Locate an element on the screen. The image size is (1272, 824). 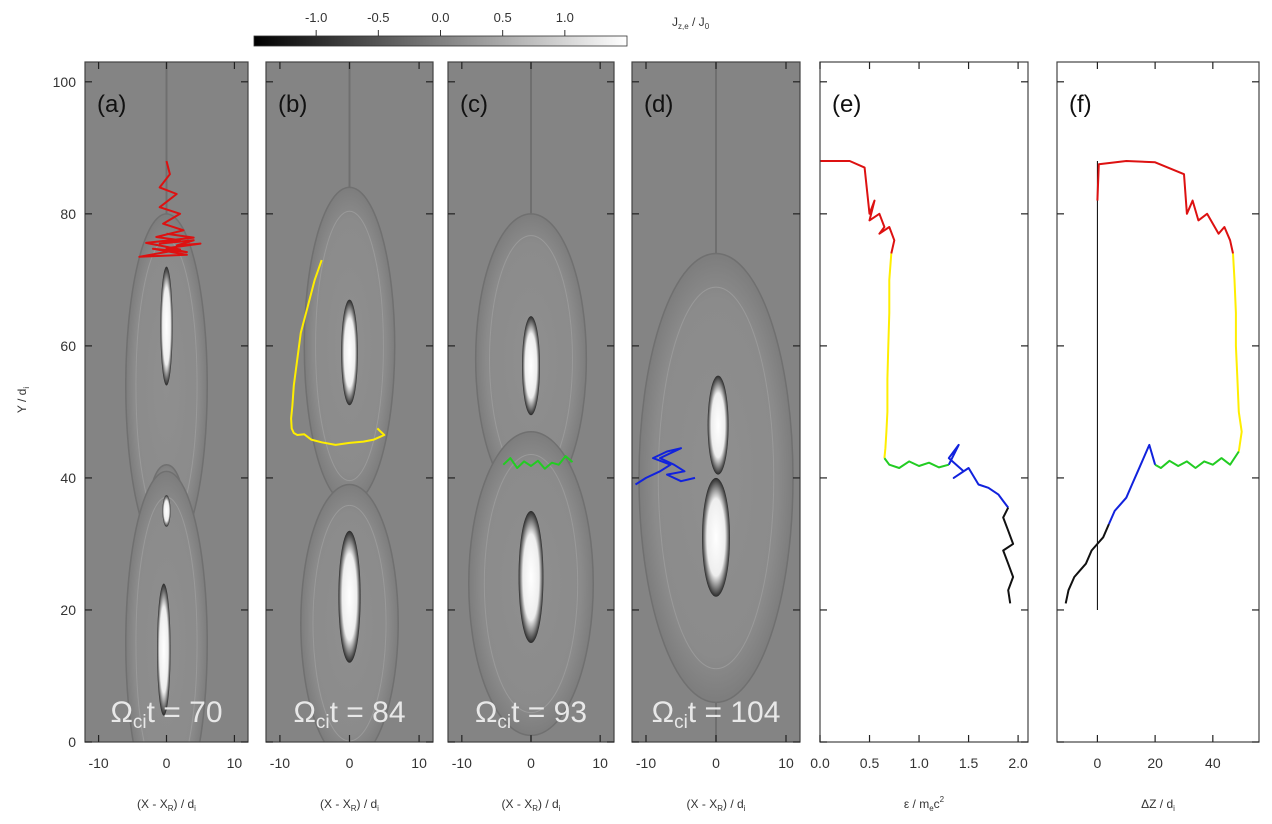
panel-label: (a) is located at coordinates (111, 104).